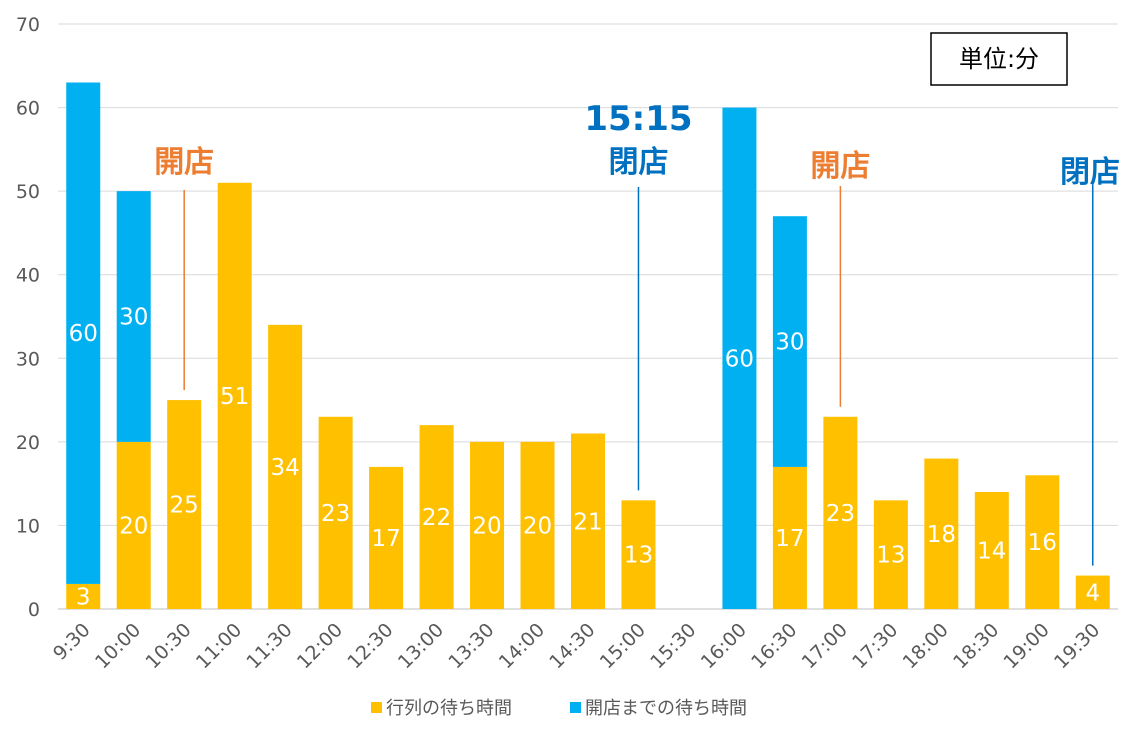 This screenshot has width=1142, height=736. What do you see at coordinates (34, 610) in the screenshot?
I see `y-tick-label: 0` at bounding box center [34, 610].